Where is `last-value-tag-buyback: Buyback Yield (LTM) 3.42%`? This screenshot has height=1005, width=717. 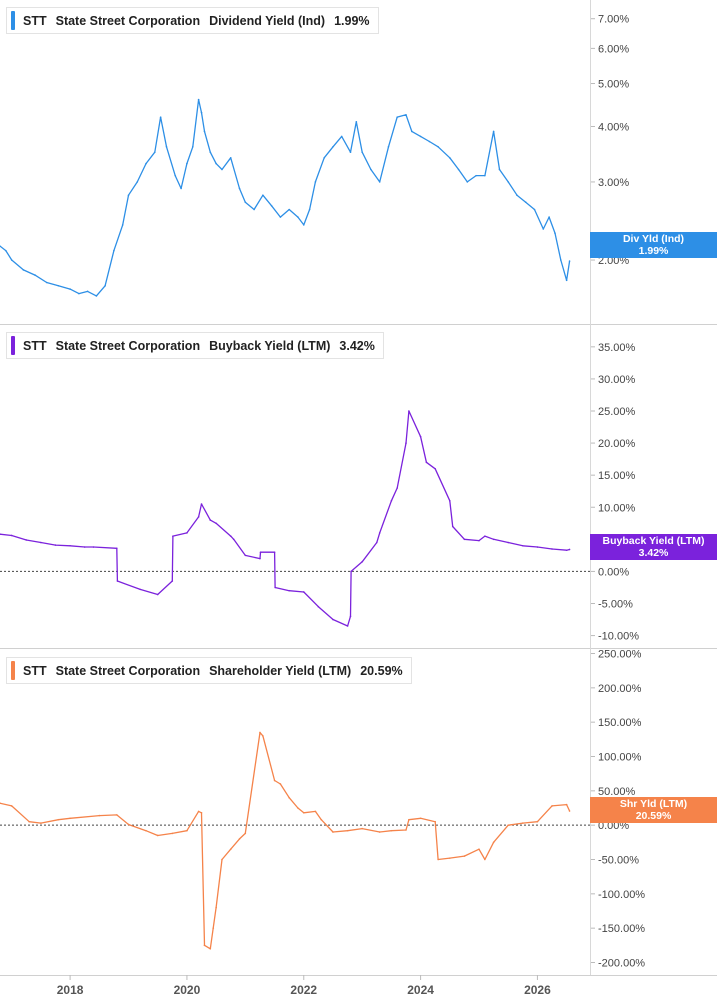
last-value-tag-buyback: Buyback Yield (LTM) 3.42% is located at coordinates (653, 547).